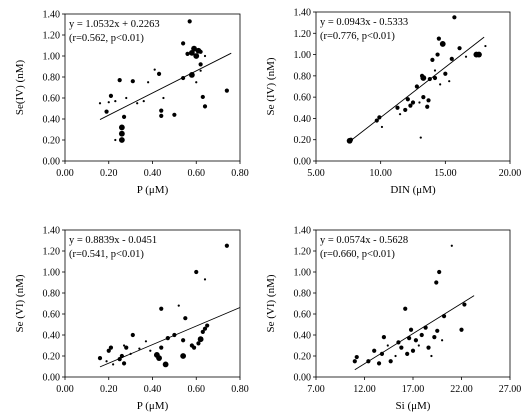 This screenshot has width=531, height=419. Describe the element at coordinates (153, 190) in the screenshot. I see `x-axis-title: P (μM)` at that location.